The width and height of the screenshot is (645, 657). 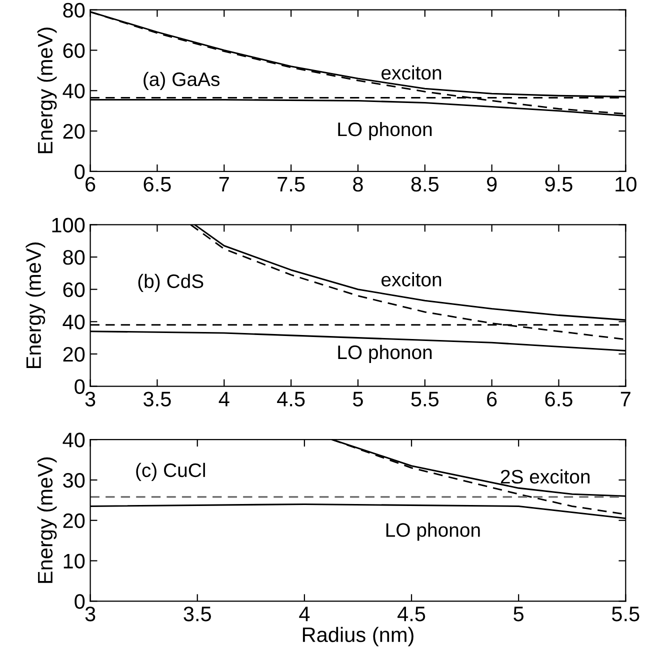 I want to click on x-tick-label: 7.5, so click(x=291, y=184).